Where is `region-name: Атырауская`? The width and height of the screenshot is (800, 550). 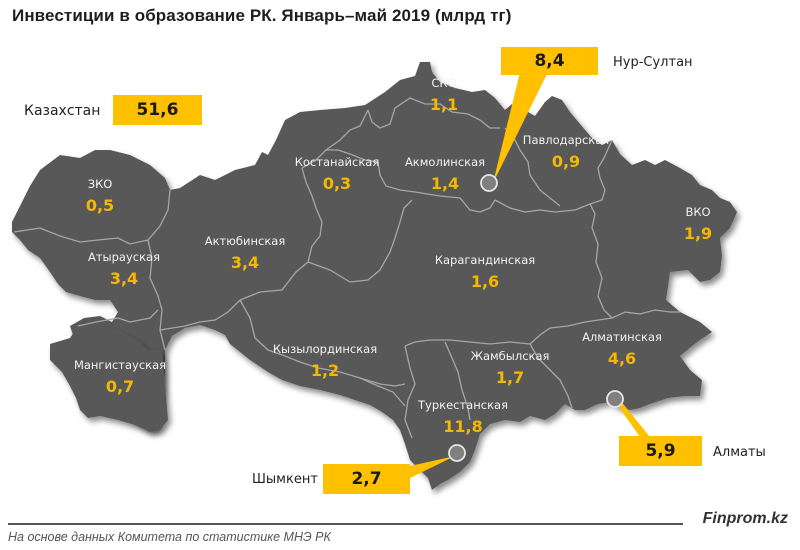
region-name: Атырауская is located at coordinates (124, 257).